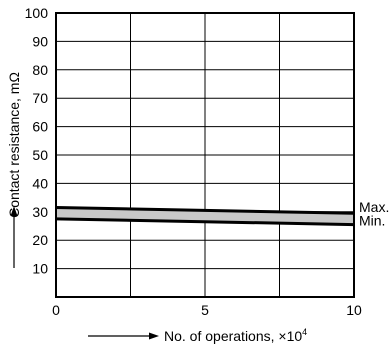 The image size is (392, 352). What do you see at coordinates (37, 13) in the screenshot?
I see `y-tick-label: 100` at bounding box center [37, 13].